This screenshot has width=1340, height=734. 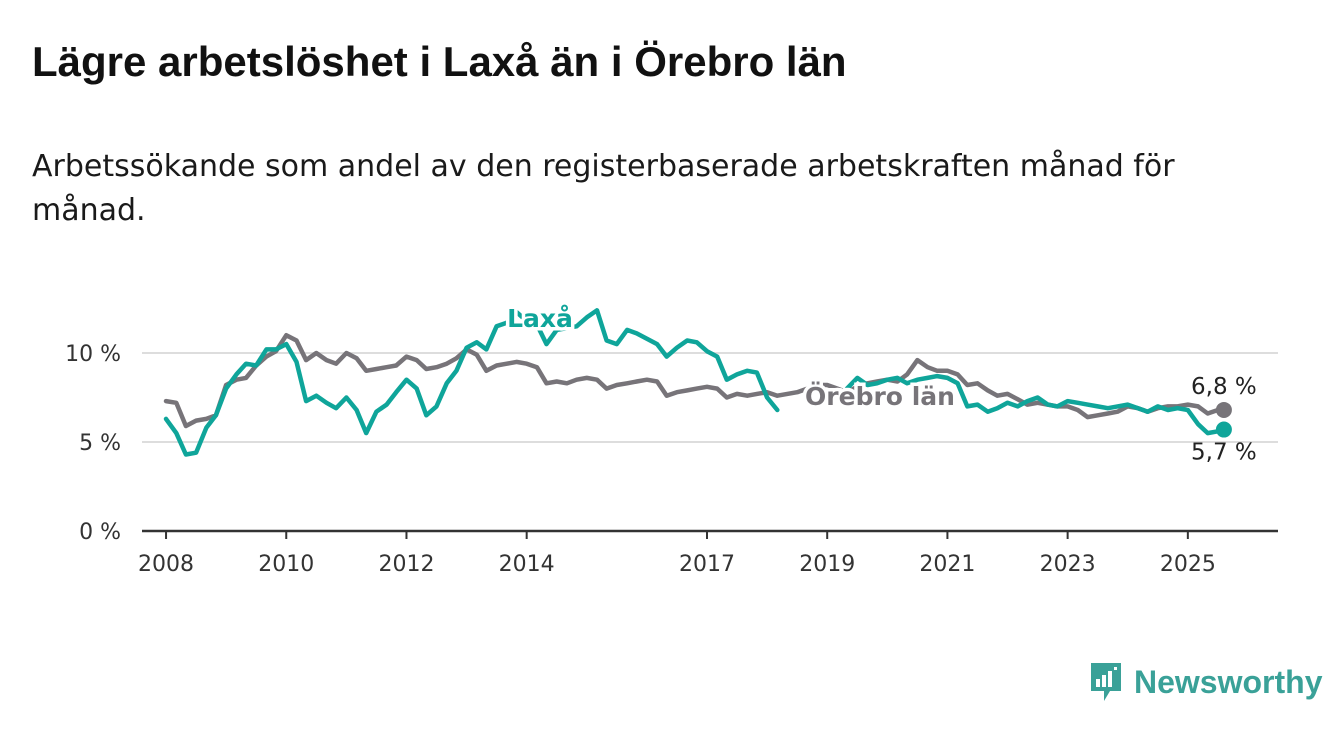 I want to click on x-tick-label: 2025, so click(x=1188, y=564).